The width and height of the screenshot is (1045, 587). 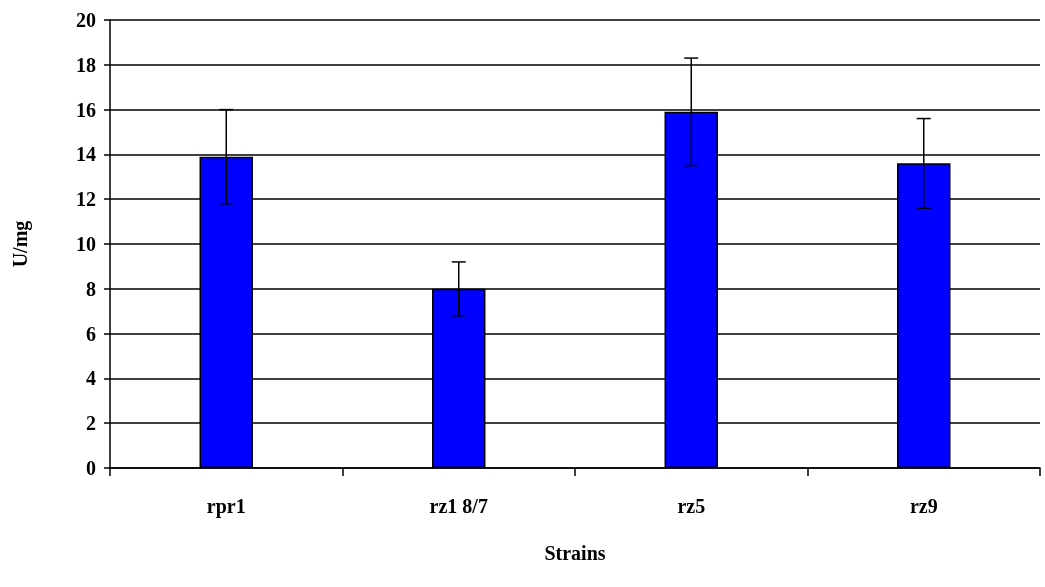 What do you see at coordinates (91, 468) in the screenshot?
I see `y-tick-label: 0` at bounding box center [91, 468].